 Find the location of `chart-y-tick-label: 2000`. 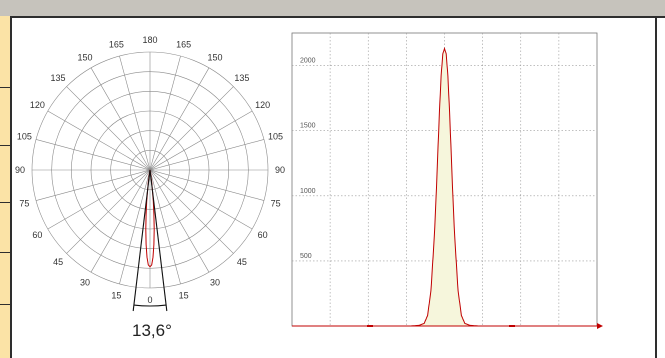

chart-y-tick-label: 2000 is located at coordinates (308, 61).